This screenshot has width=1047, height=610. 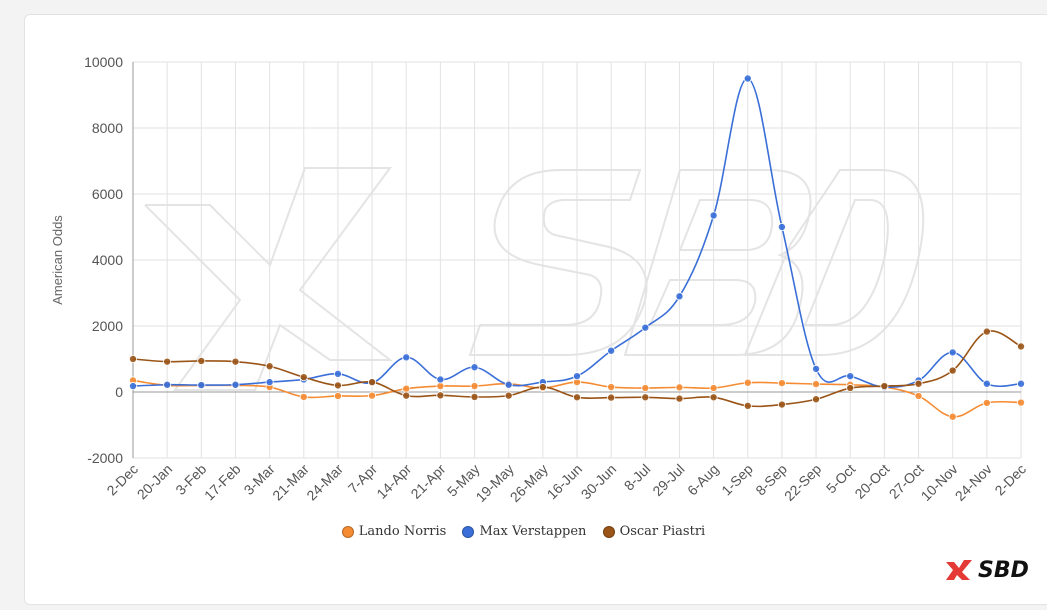 I want to click on x-tick-label: 8-Jul, so click(x=637, y=477).